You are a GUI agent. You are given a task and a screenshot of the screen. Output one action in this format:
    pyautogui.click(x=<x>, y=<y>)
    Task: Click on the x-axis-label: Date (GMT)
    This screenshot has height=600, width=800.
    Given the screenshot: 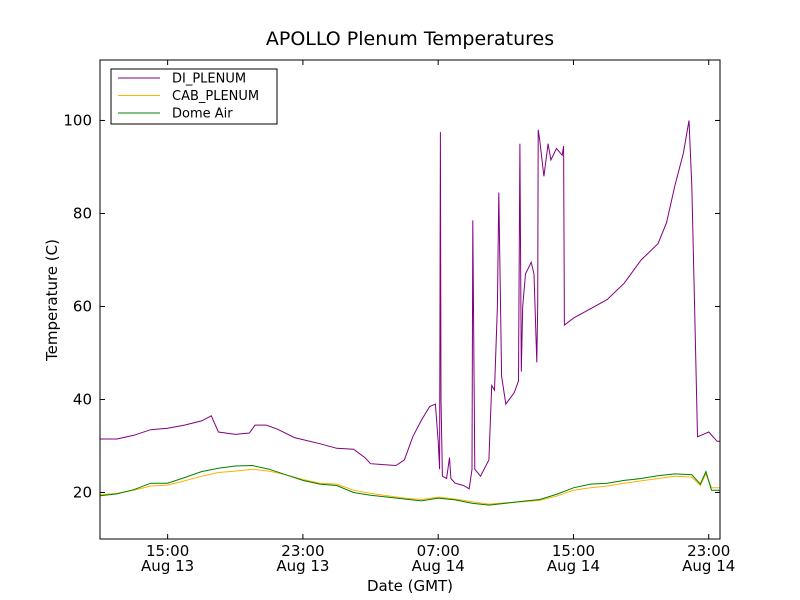 What is the action you would take?
    pyautogui.click(x=410, y=586)
    